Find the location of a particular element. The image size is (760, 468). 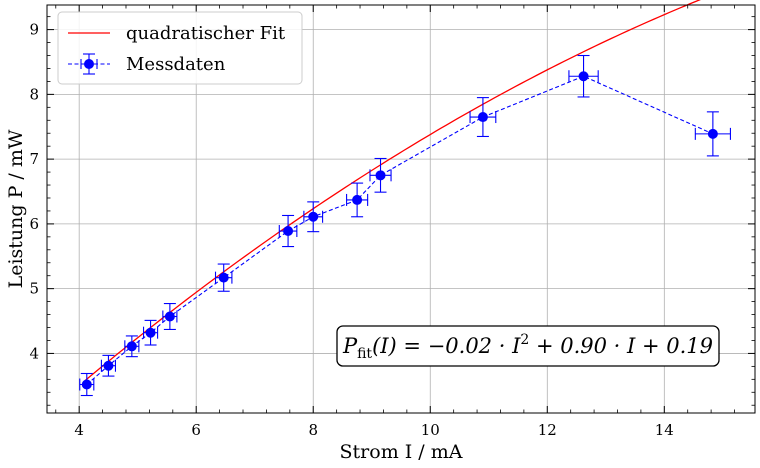

fit-equation-box is located at coordinates (528, 346).